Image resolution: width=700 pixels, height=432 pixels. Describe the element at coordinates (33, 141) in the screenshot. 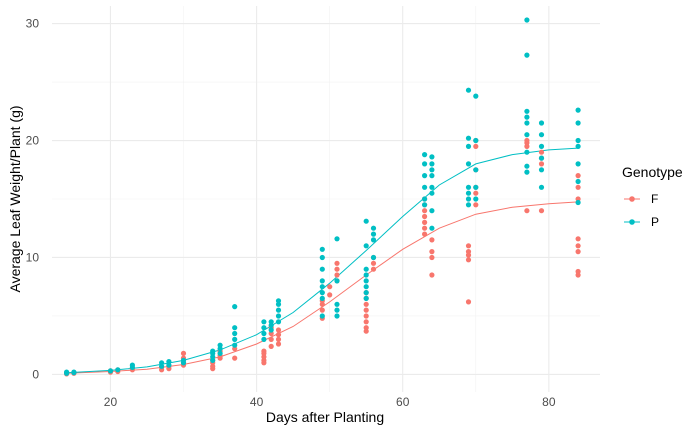

I see `y-tick-label: 20` at that location.